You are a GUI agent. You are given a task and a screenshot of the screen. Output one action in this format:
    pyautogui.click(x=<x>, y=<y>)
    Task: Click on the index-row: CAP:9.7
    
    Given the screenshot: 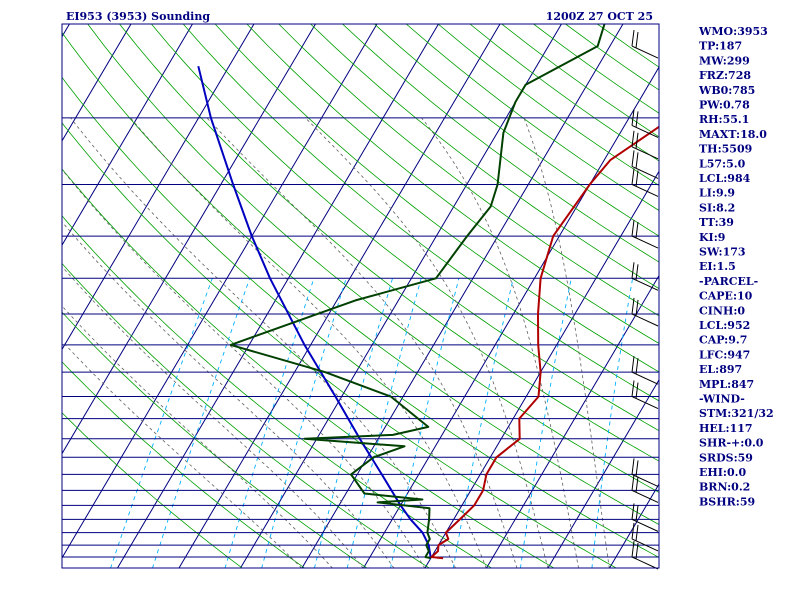 What is the action you would take?
    pyautogui.click(x=723, y=340)
    